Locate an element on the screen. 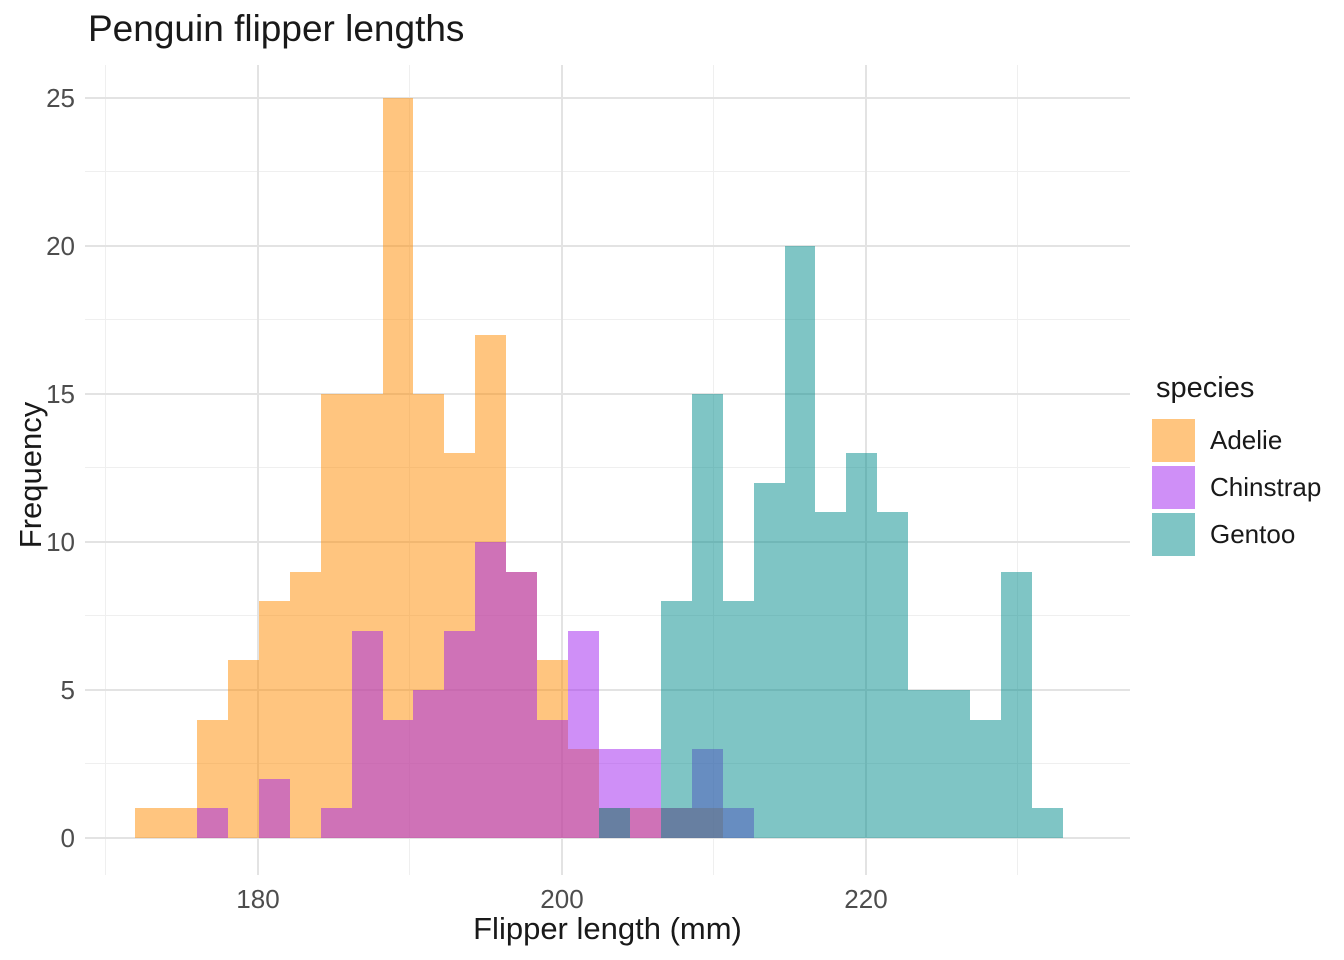 The width and height of the screenshot is (1344, 960). legend-label: Chinstrap is located at coordinates (1266, 487).